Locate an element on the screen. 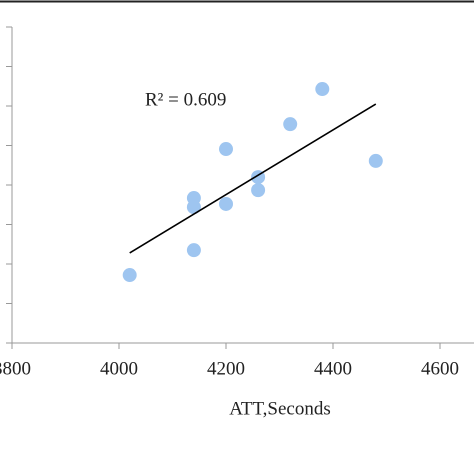  x-tick-label: 3800 is located at coordinates (15, 368).